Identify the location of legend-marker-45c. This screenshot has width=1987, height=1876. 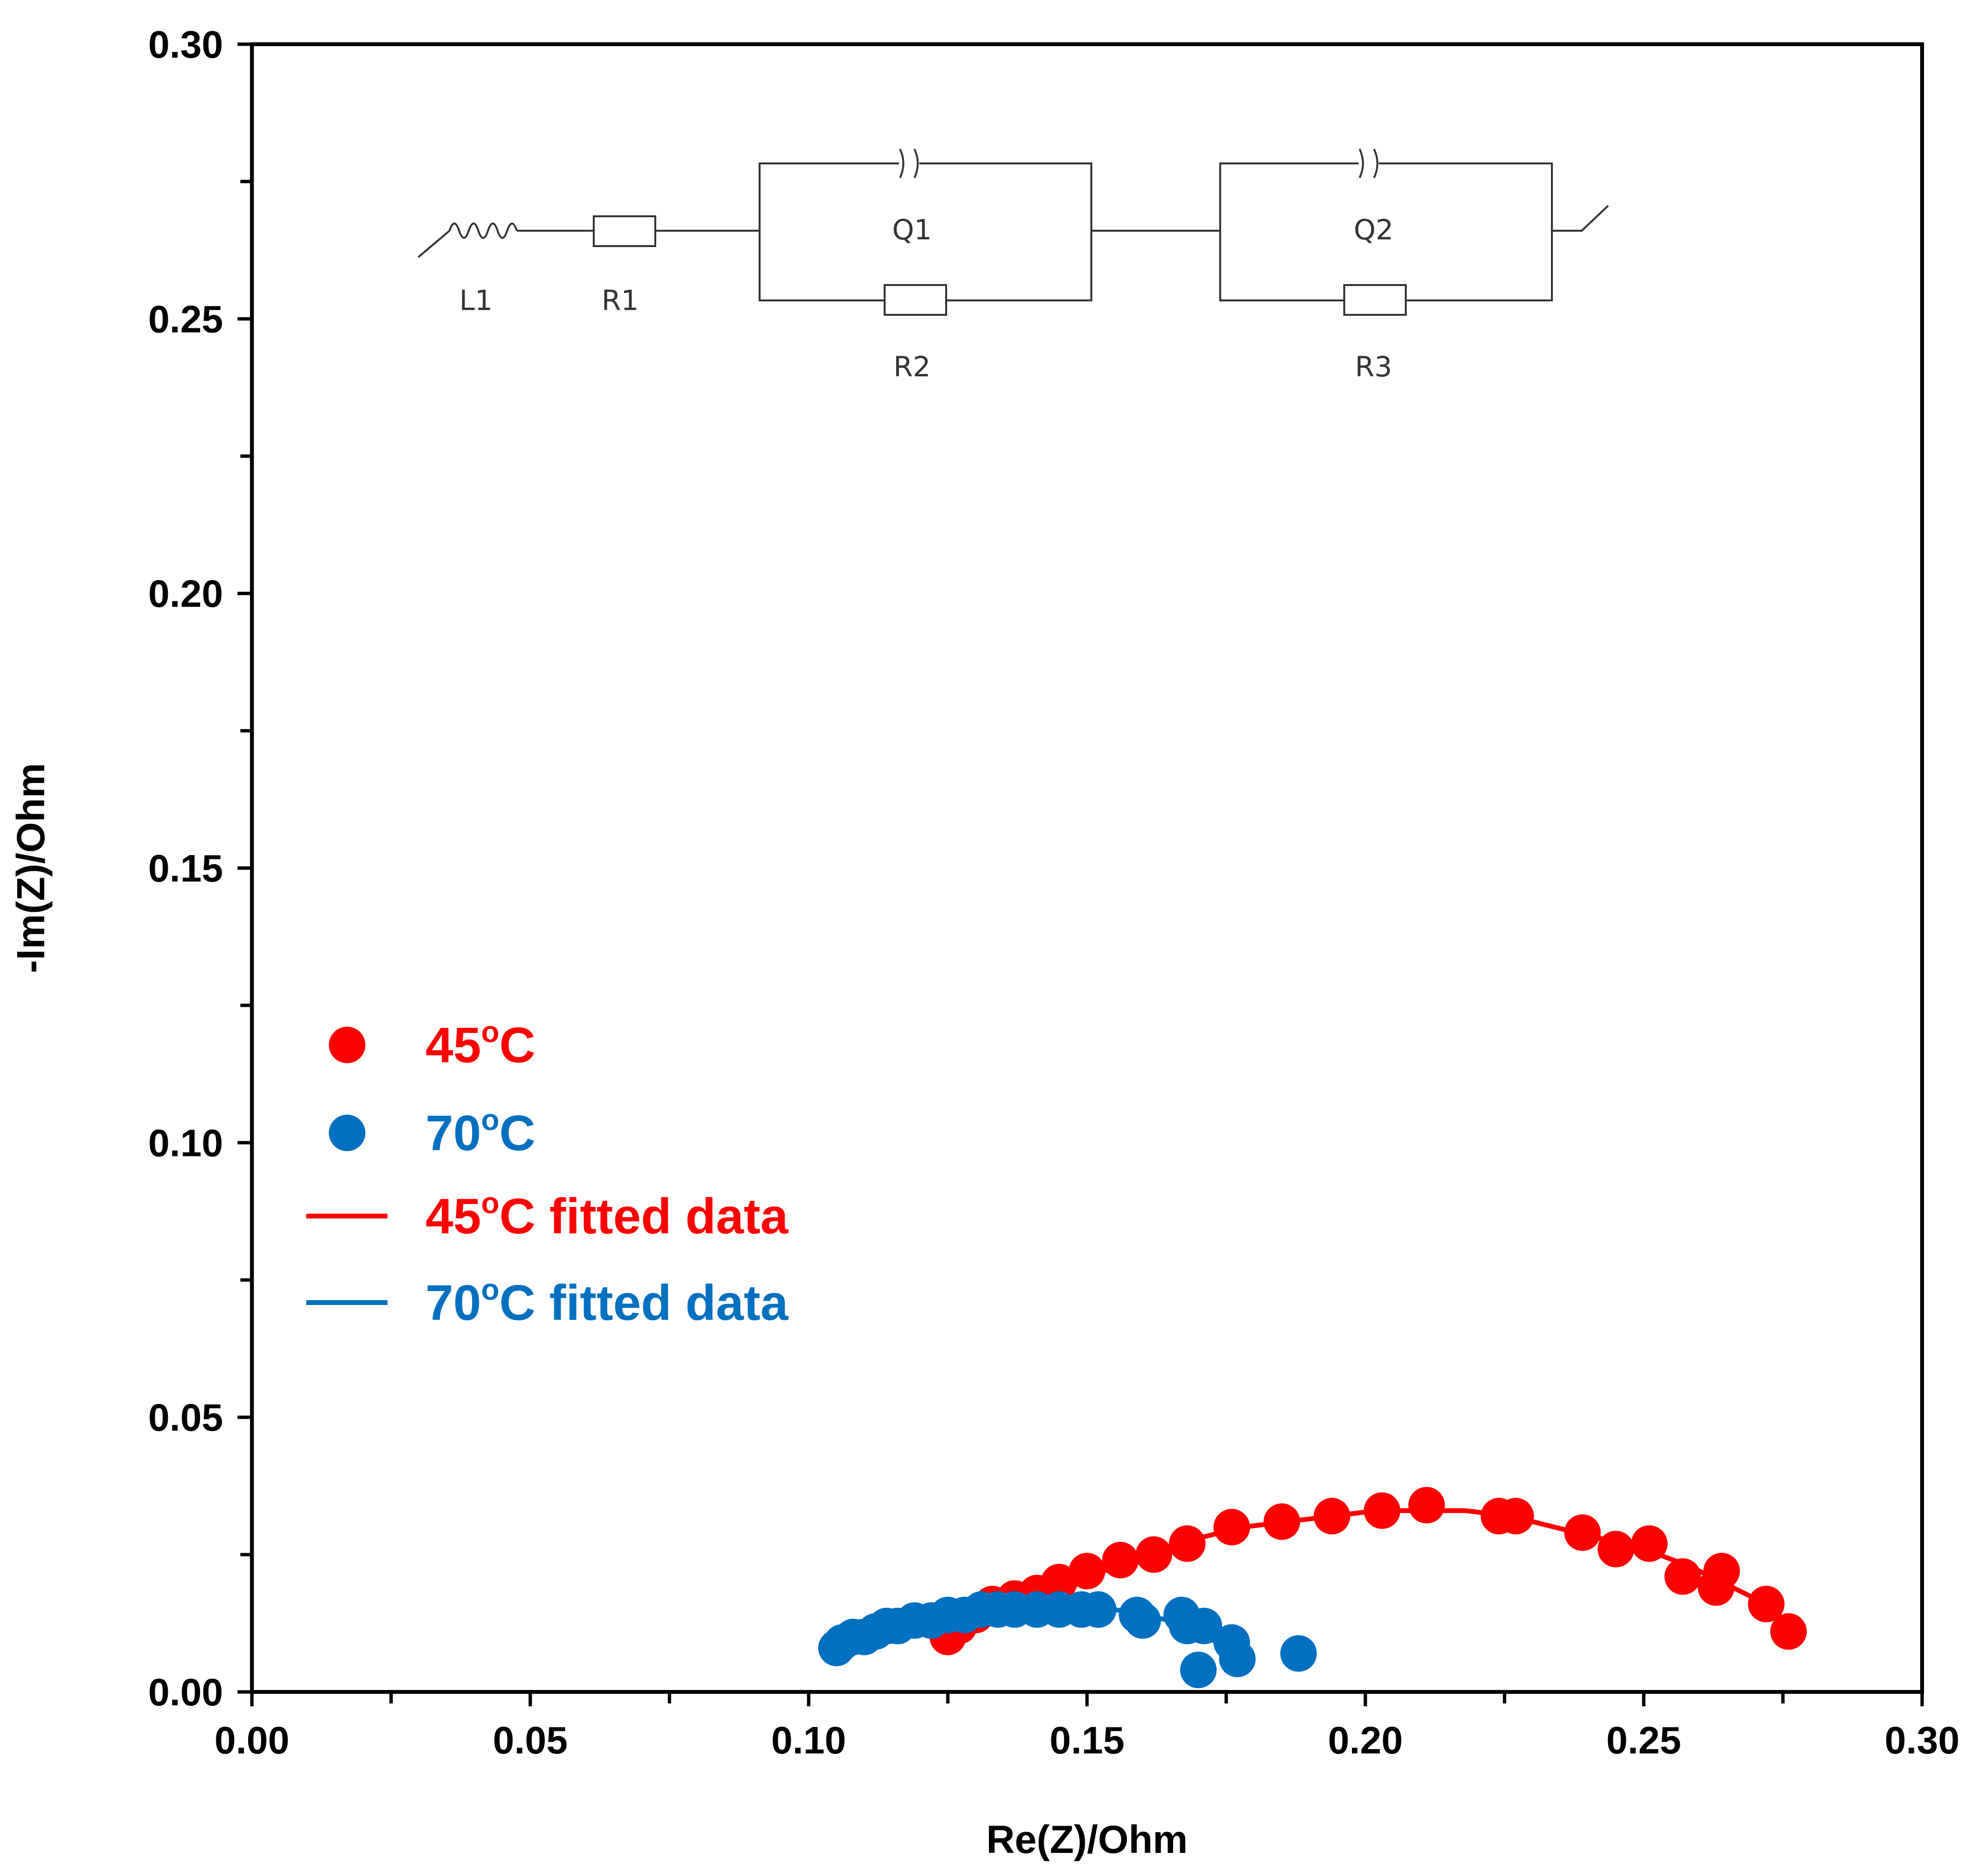
(347, 1045).